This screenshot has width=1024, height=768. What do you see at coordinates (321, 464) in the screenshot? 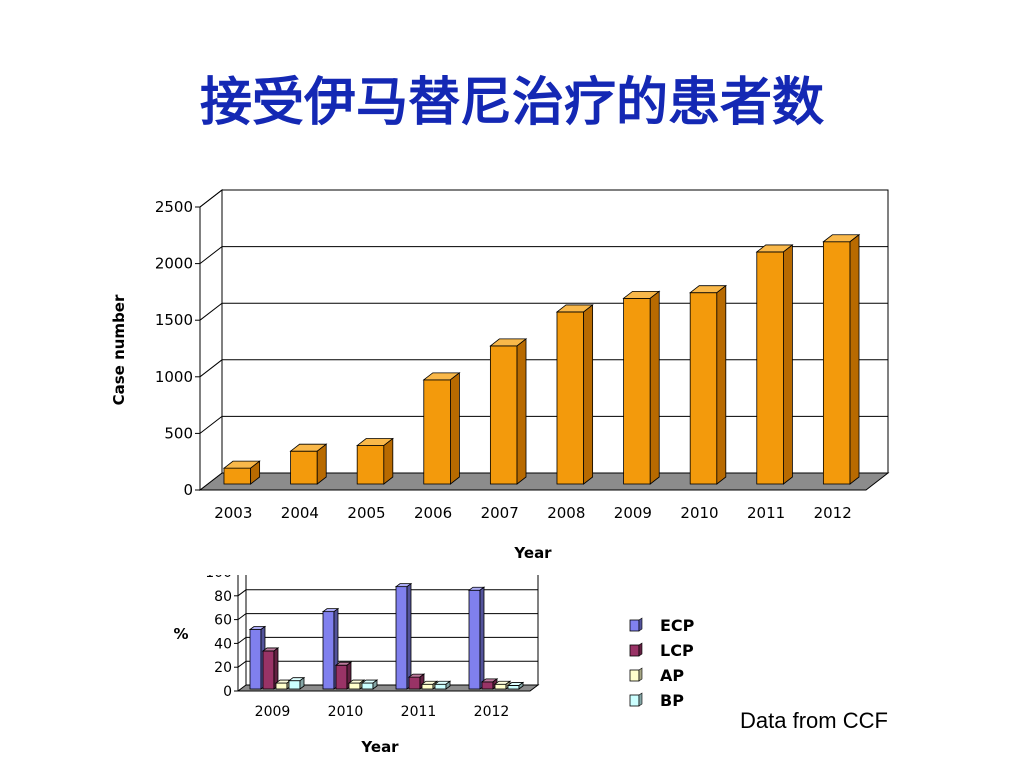
I see `bar-2004-side` at bounding box center [321, 464].